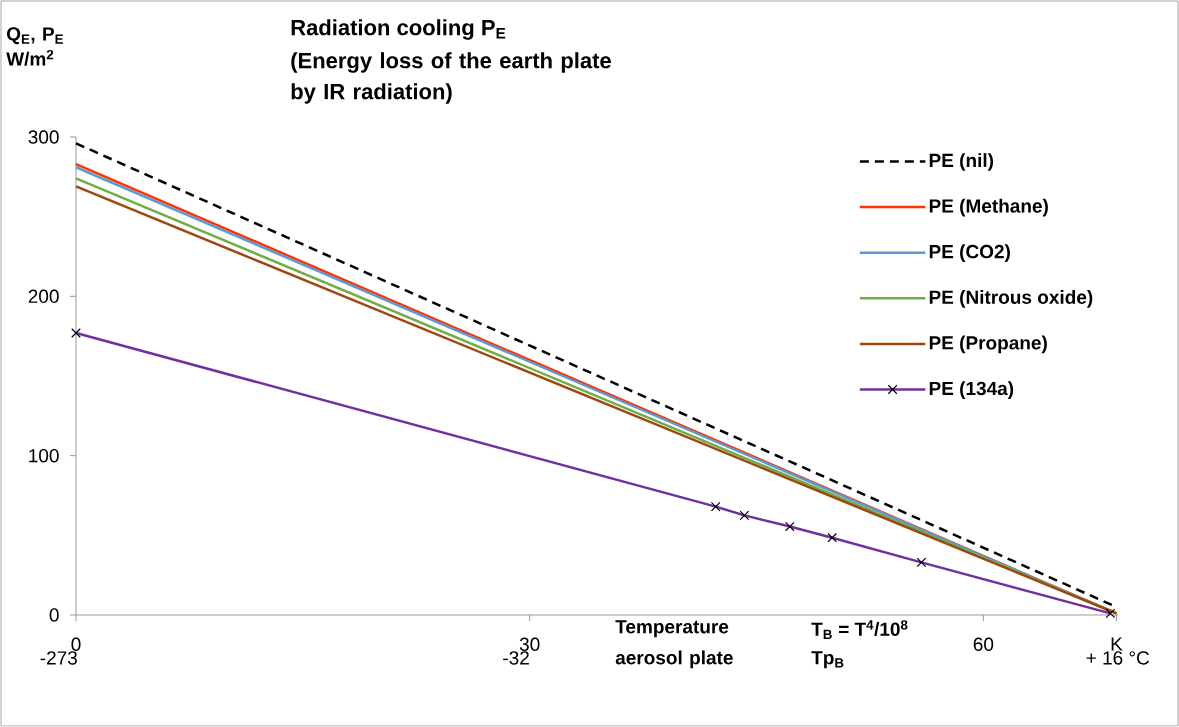 Image resolution: width=1179 pixels, height=727 pixels. I want to click on x-axis-title: Temperature aerosol plate, so click(674, 644).